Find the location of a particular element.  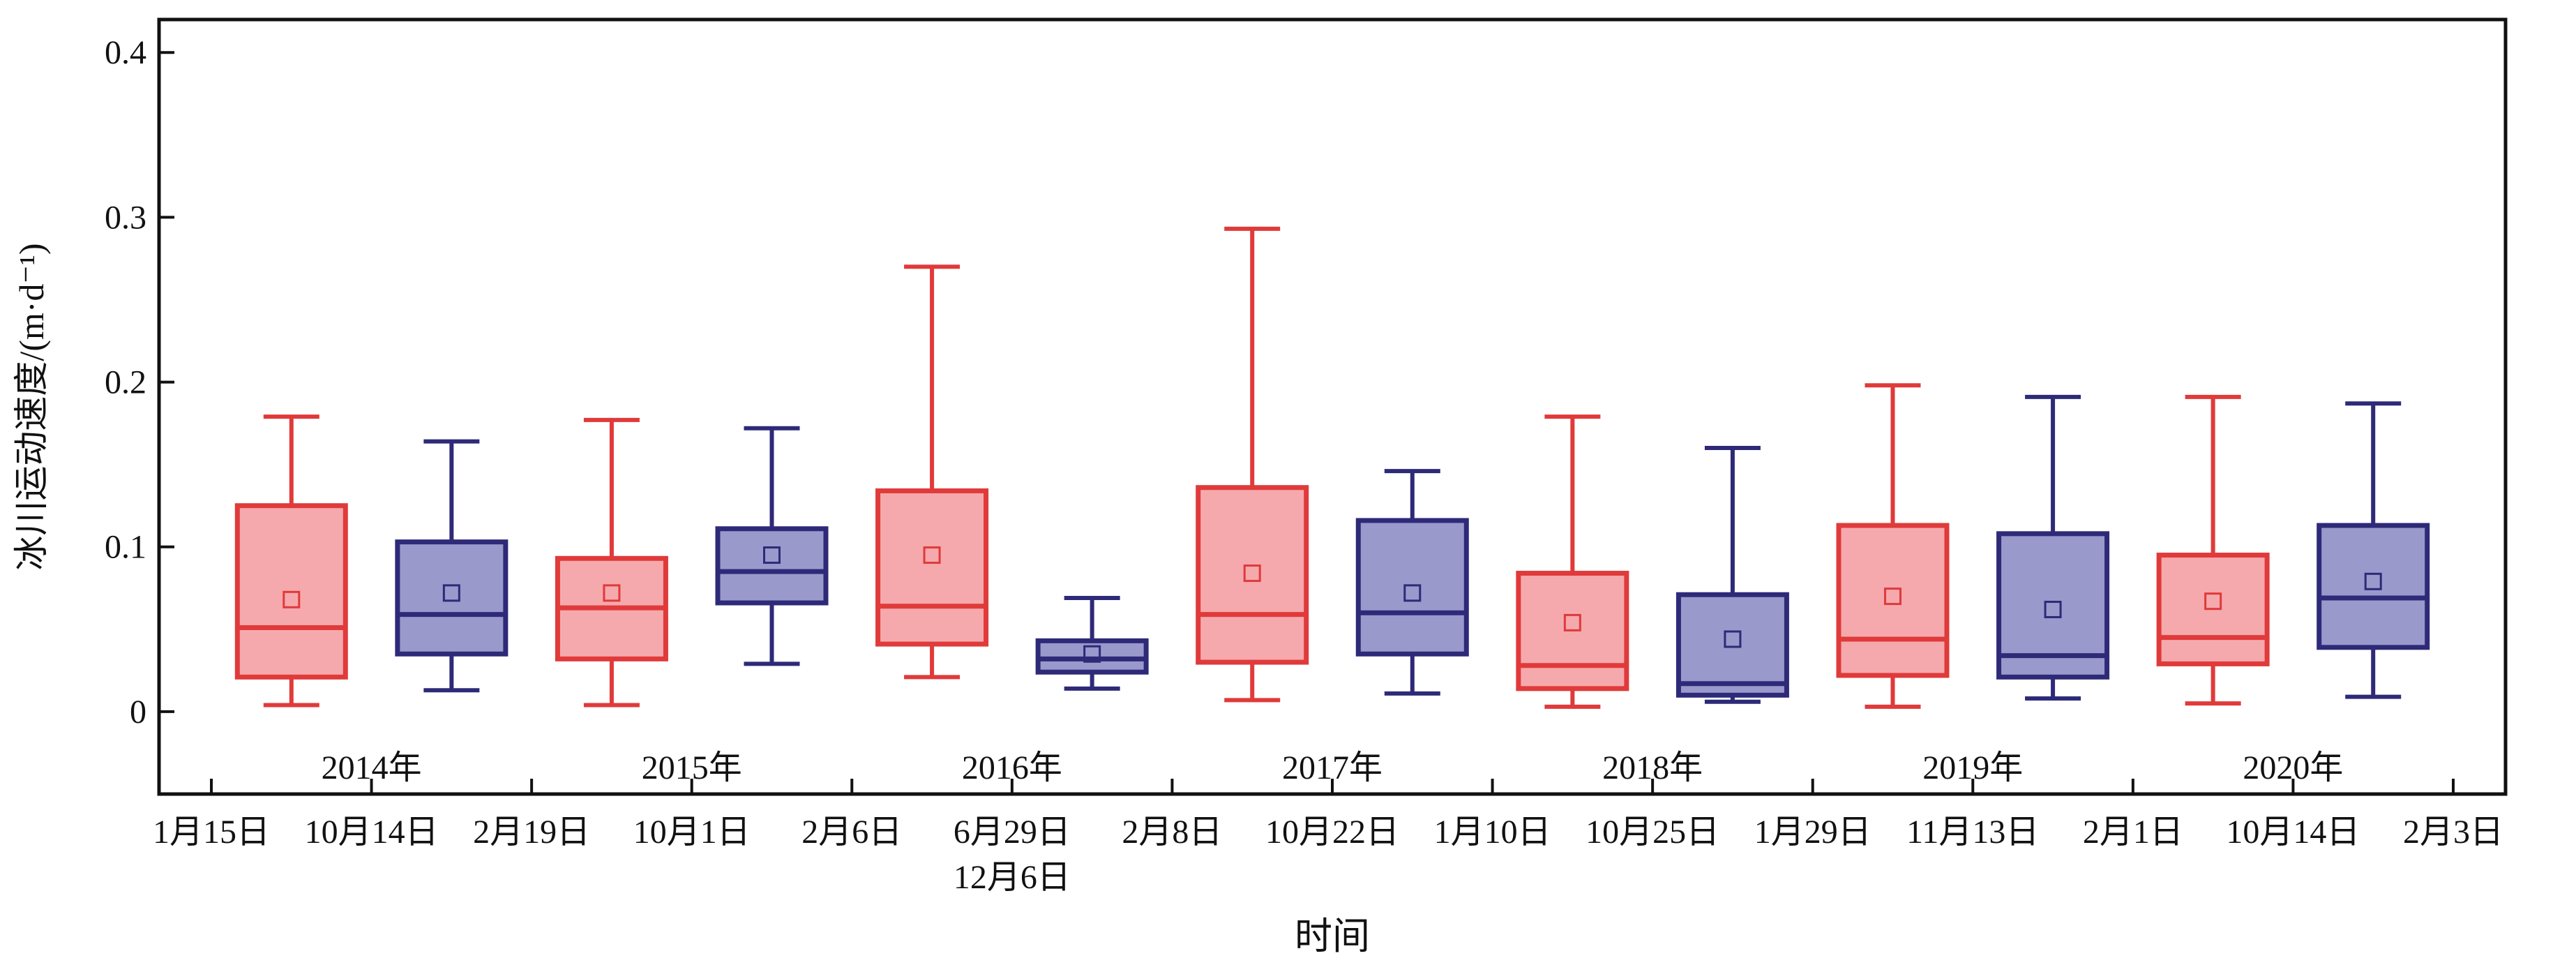

y-axis-ticks: 0 0.1 0.2 0.3 0.4 is located at coordinates (139, 382).